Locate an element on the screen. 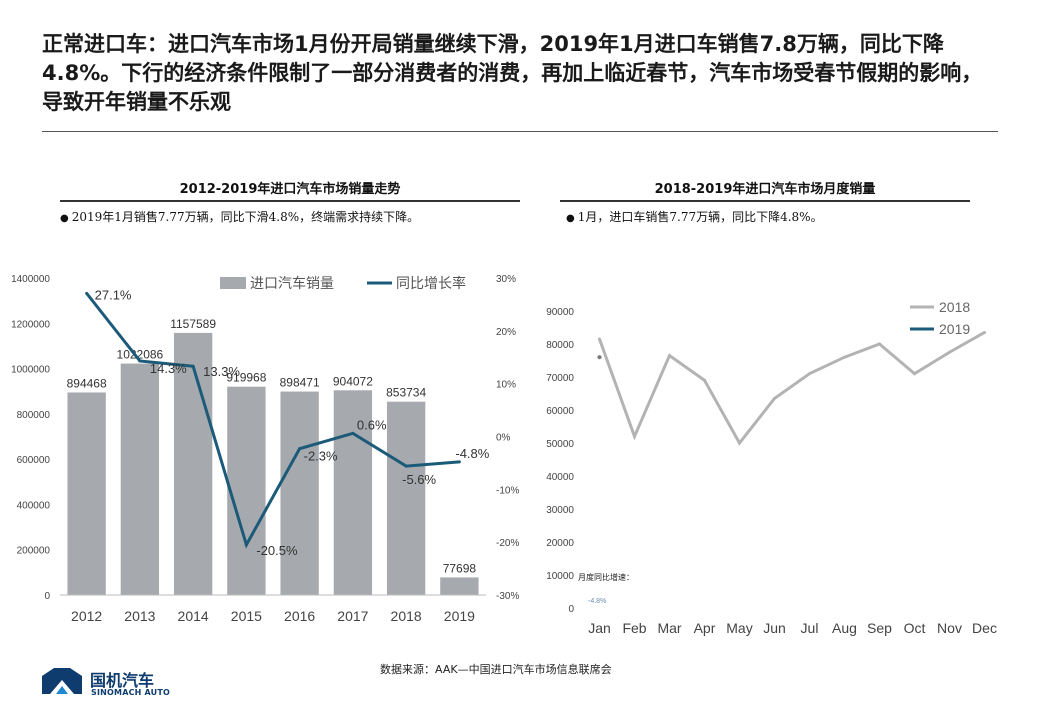 This screenshot has width=1040, height=720. x-tick-label: 2019 is located at coordinates (459, 616).